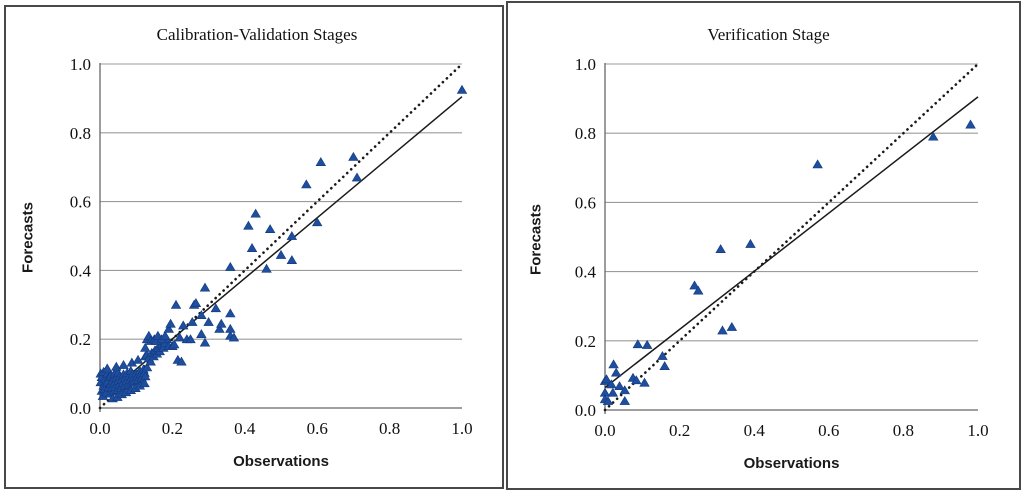  What do you see at coordinates (257, 34) in the screenshot?
I see `chart-title: Calibration-Validation Stages` at bounding box center [257, 34].